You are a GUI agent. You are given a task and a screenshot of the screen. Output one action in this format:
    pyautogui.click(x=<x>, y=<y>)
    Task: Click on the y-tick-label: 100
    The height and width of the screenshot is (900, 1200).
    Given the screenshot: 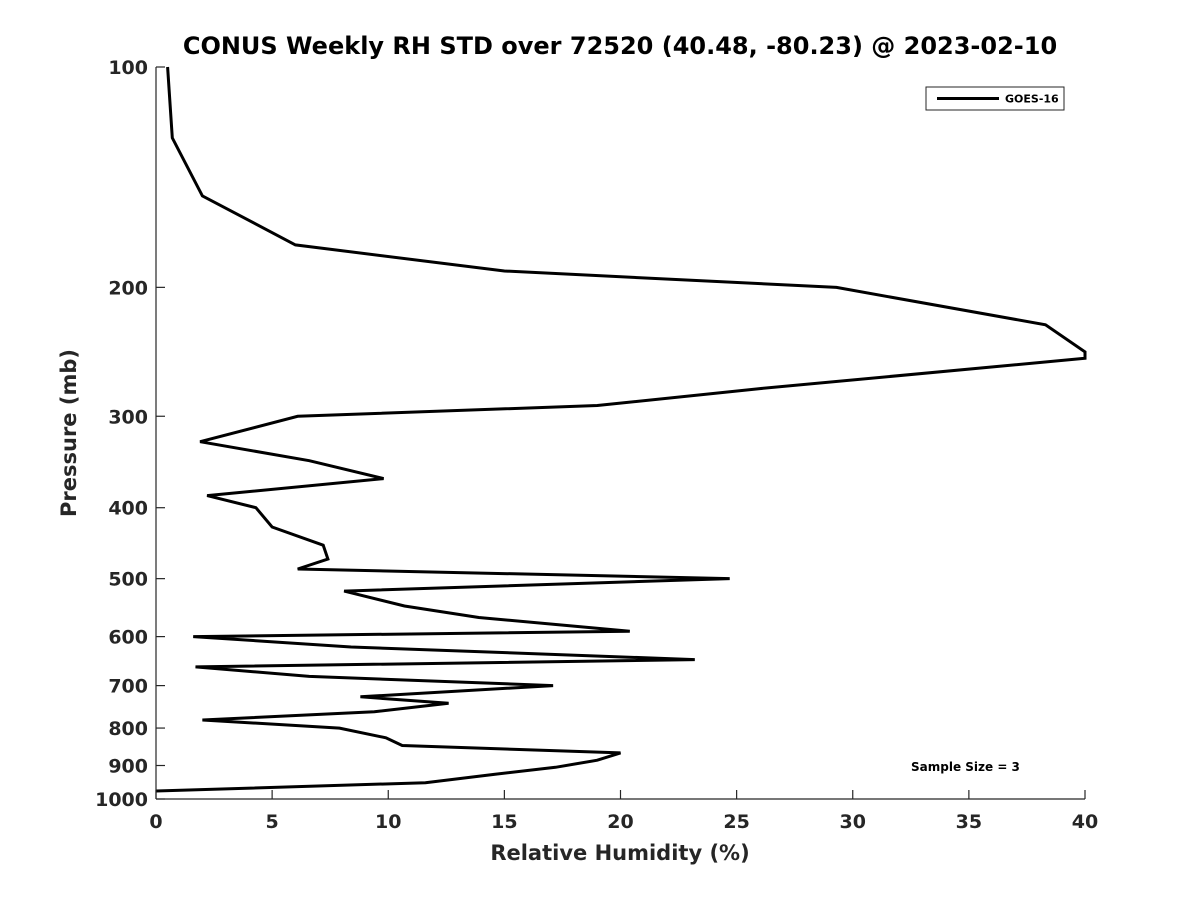 What is the action you would take?
    pyautogui.click(x=128, y=68)
    